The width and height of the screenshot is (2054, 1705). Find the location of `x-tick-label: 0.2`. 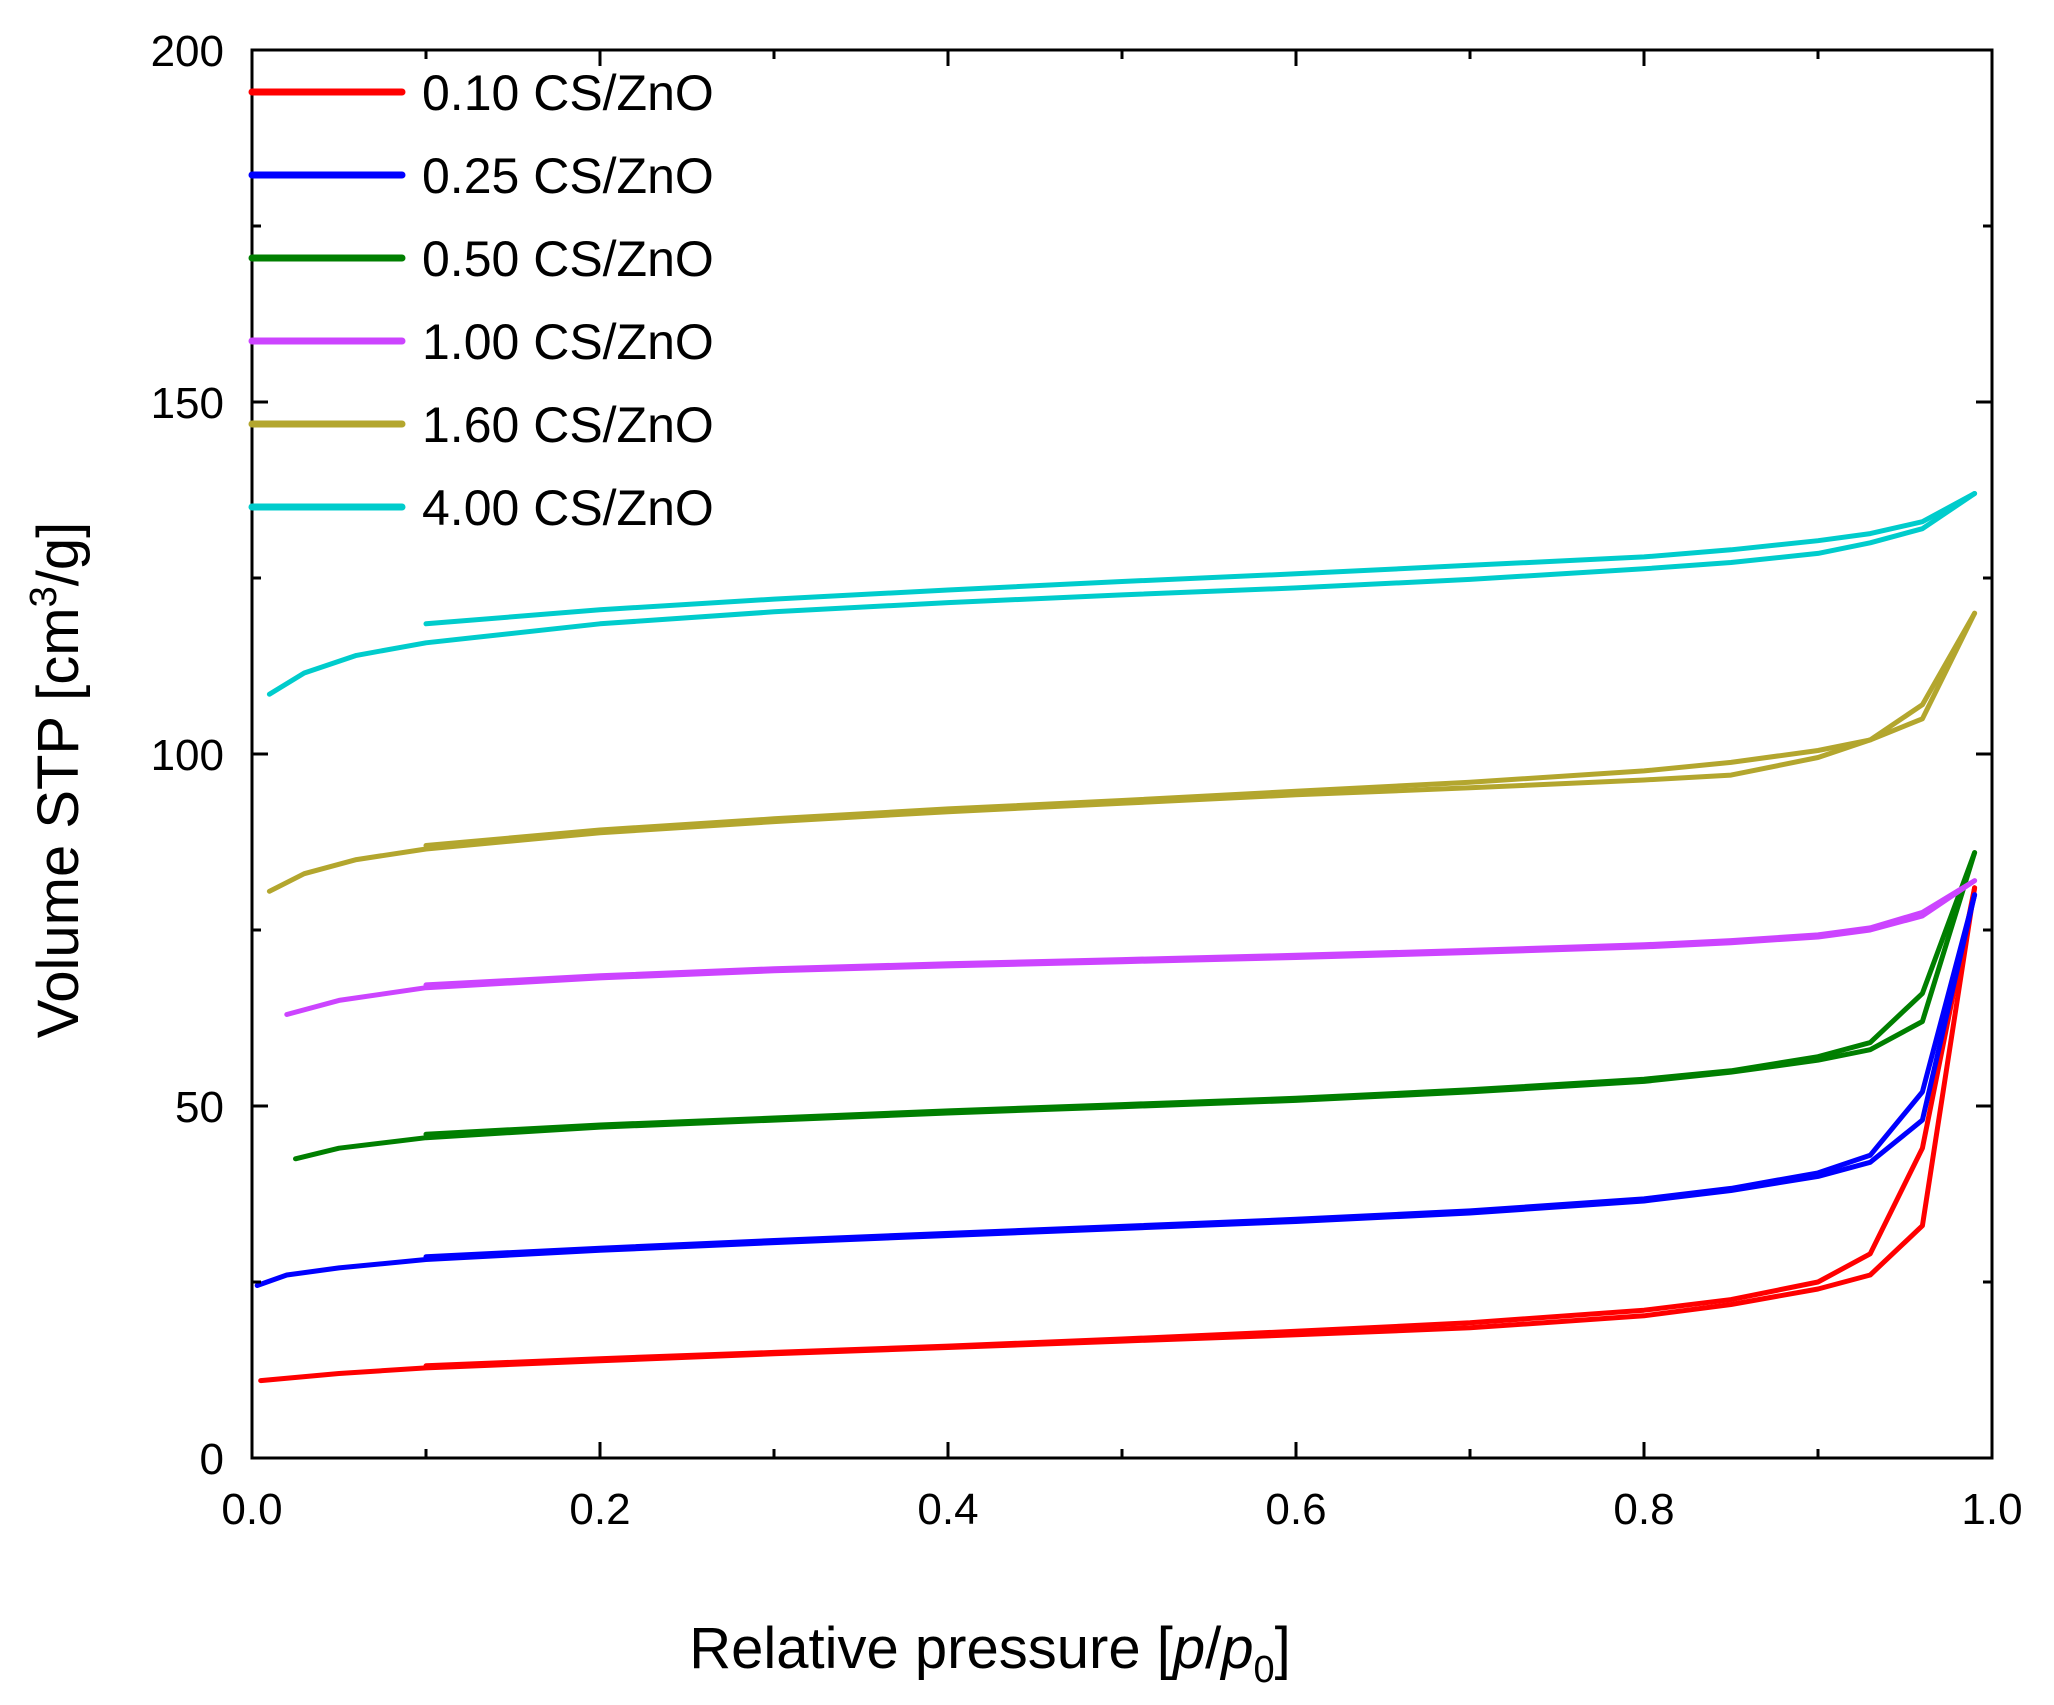

x-tick-label: 0.2 is located at coordinates (599, 1509).